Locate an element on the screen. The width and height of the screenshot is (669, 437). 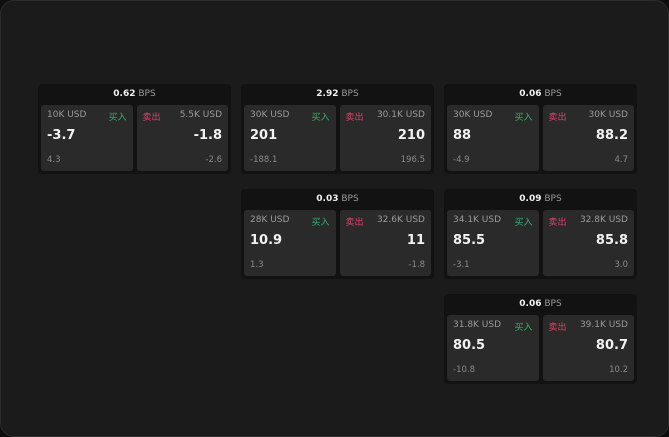
spread-header: 0.09 BPS is located at coordinates (540, 199).